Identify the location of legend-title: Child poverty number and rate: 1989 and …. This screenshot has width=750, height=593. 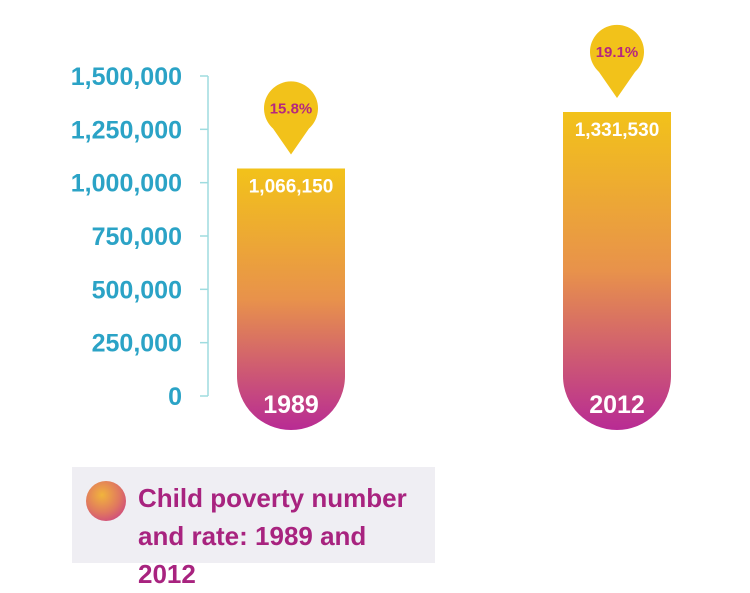
(272, 536).